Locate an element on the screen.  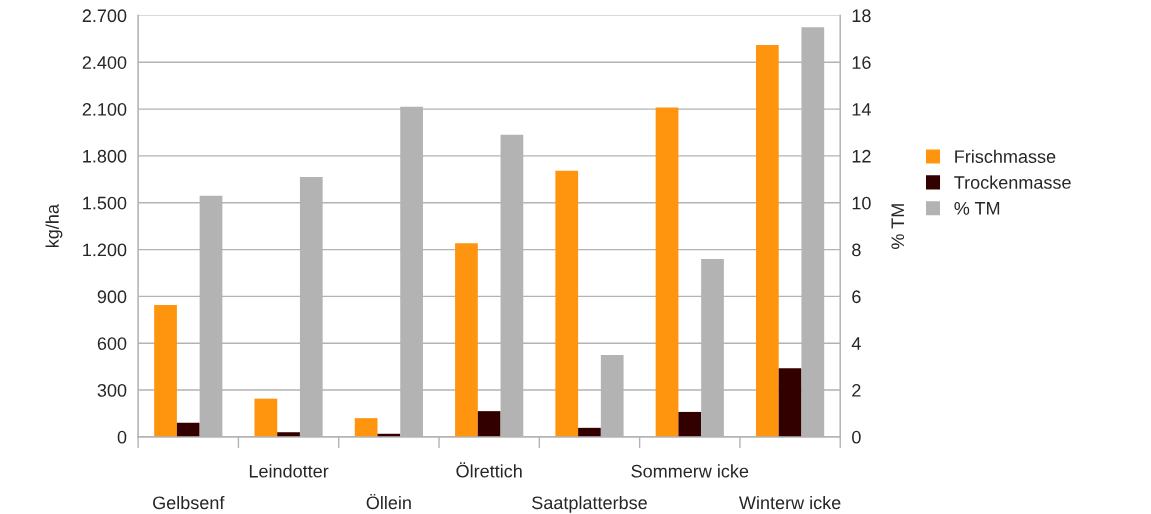
x-tick-label: Sommerw icke is located at coordinates (690, 471).